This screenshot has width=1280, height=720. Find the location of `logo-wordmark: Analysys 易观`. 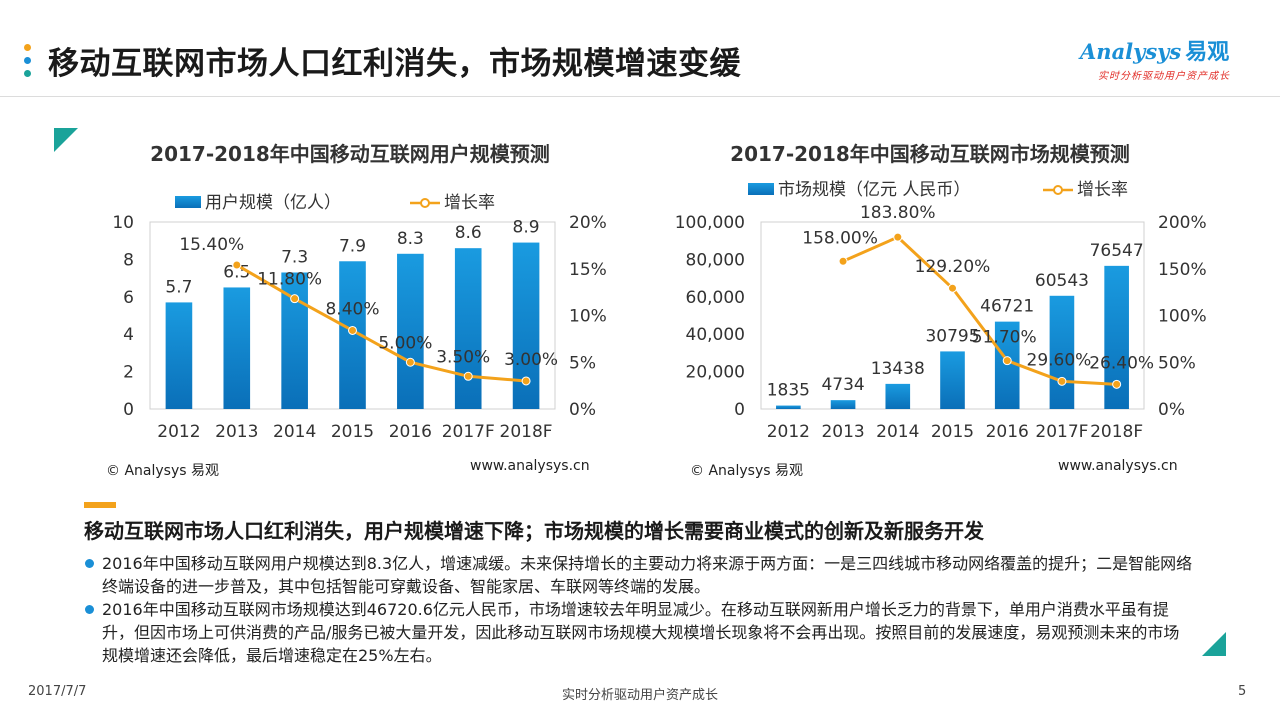

logo-wordmark: Analysys 易观 is located at coordinates (1160, 50).